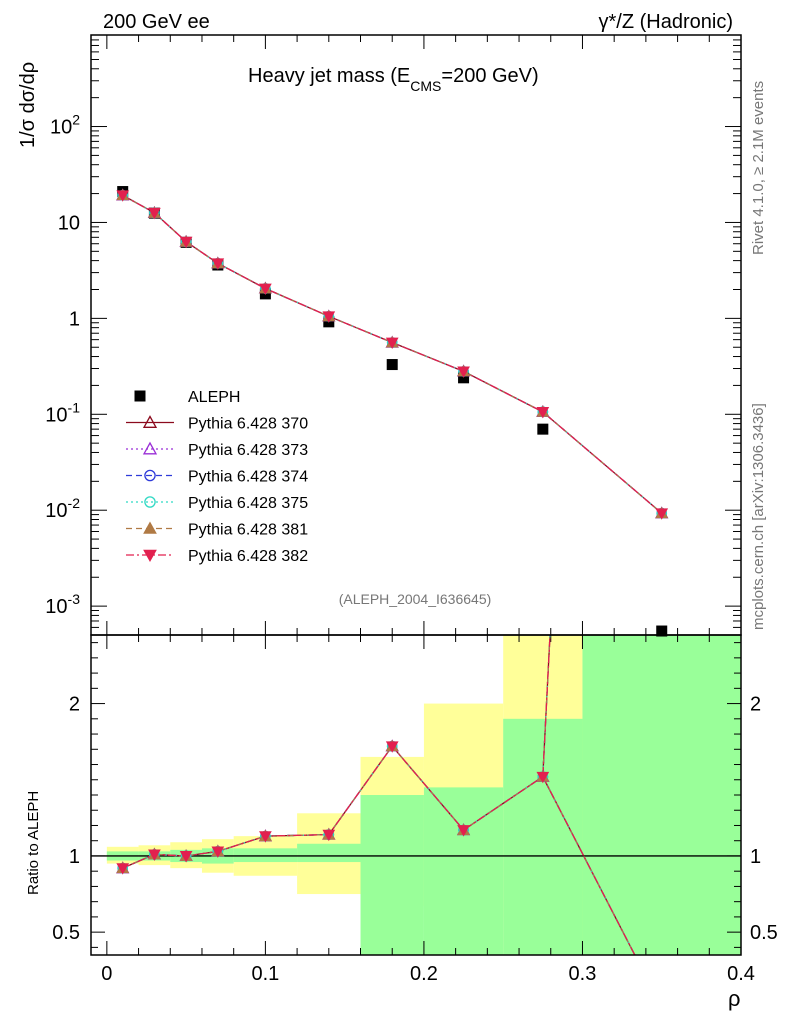 Image resolution: width=786 pixels, height=1024 pixels. What do you see at coordinates (764, 933) in the screenshot?
I see `ratio-y-tick-label-right: 0.5` at bounding box center [764, 933].